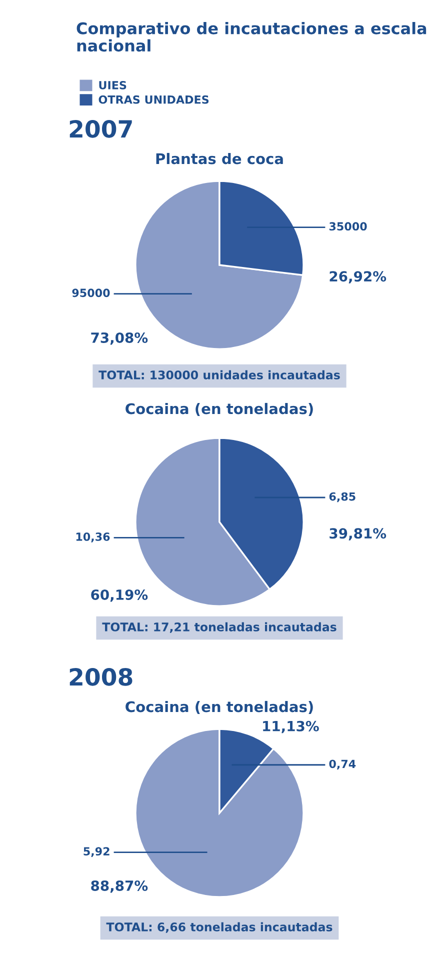 The height and width of the screenshot is (968, 439). I want to click on text: Comparativo de incautaciones a escala nacional, so click(251, 37).